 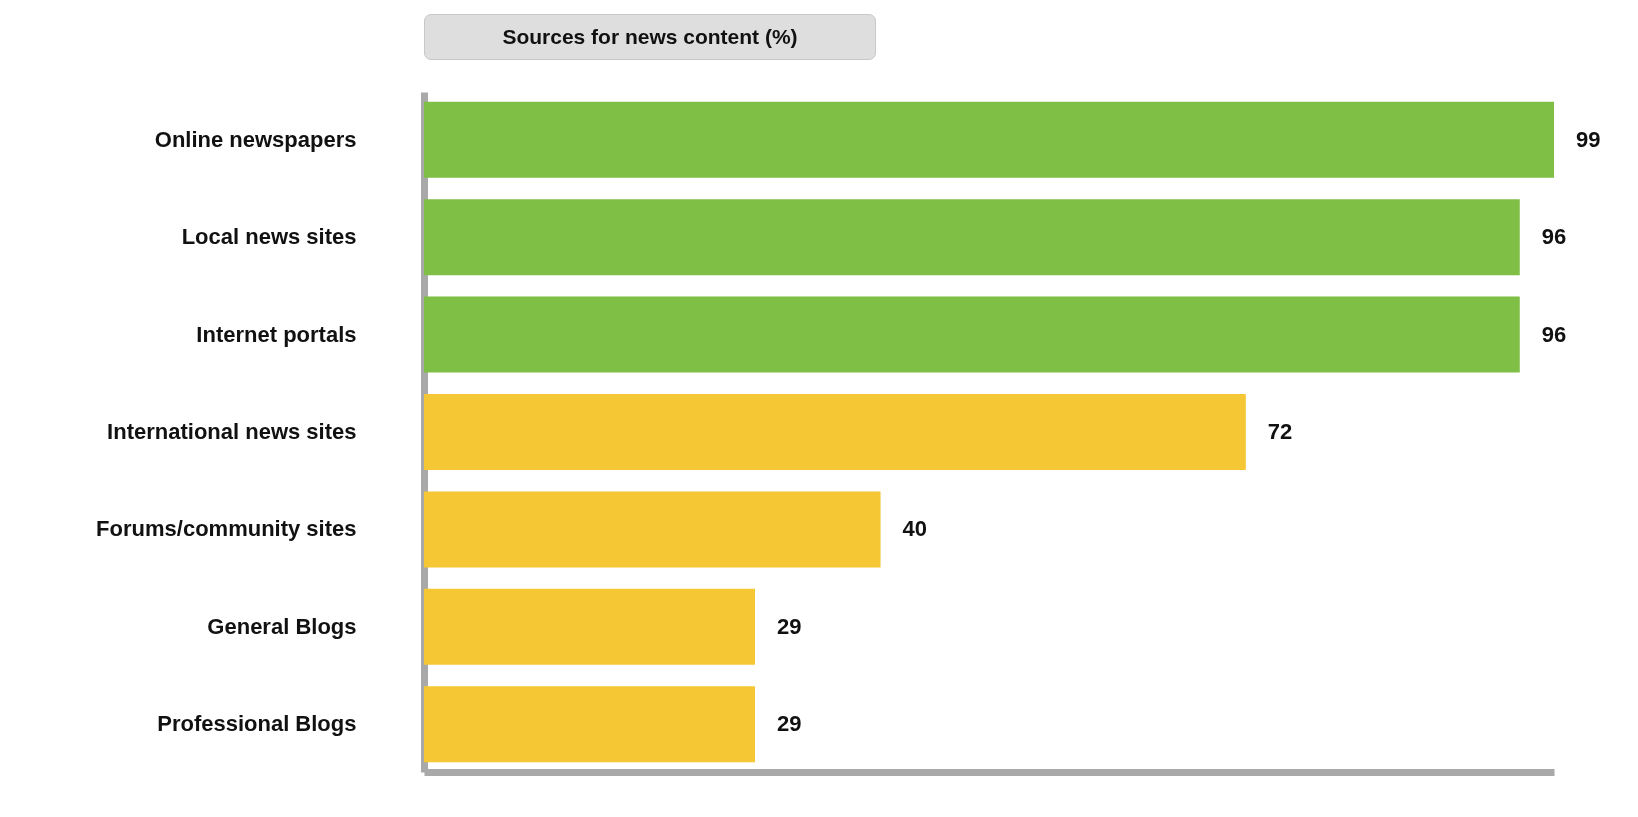 What do you see at coordinates (269, 237) in the screenshot?
I see `y-tick-label: Local news sites` at bounding box center [269, 237].